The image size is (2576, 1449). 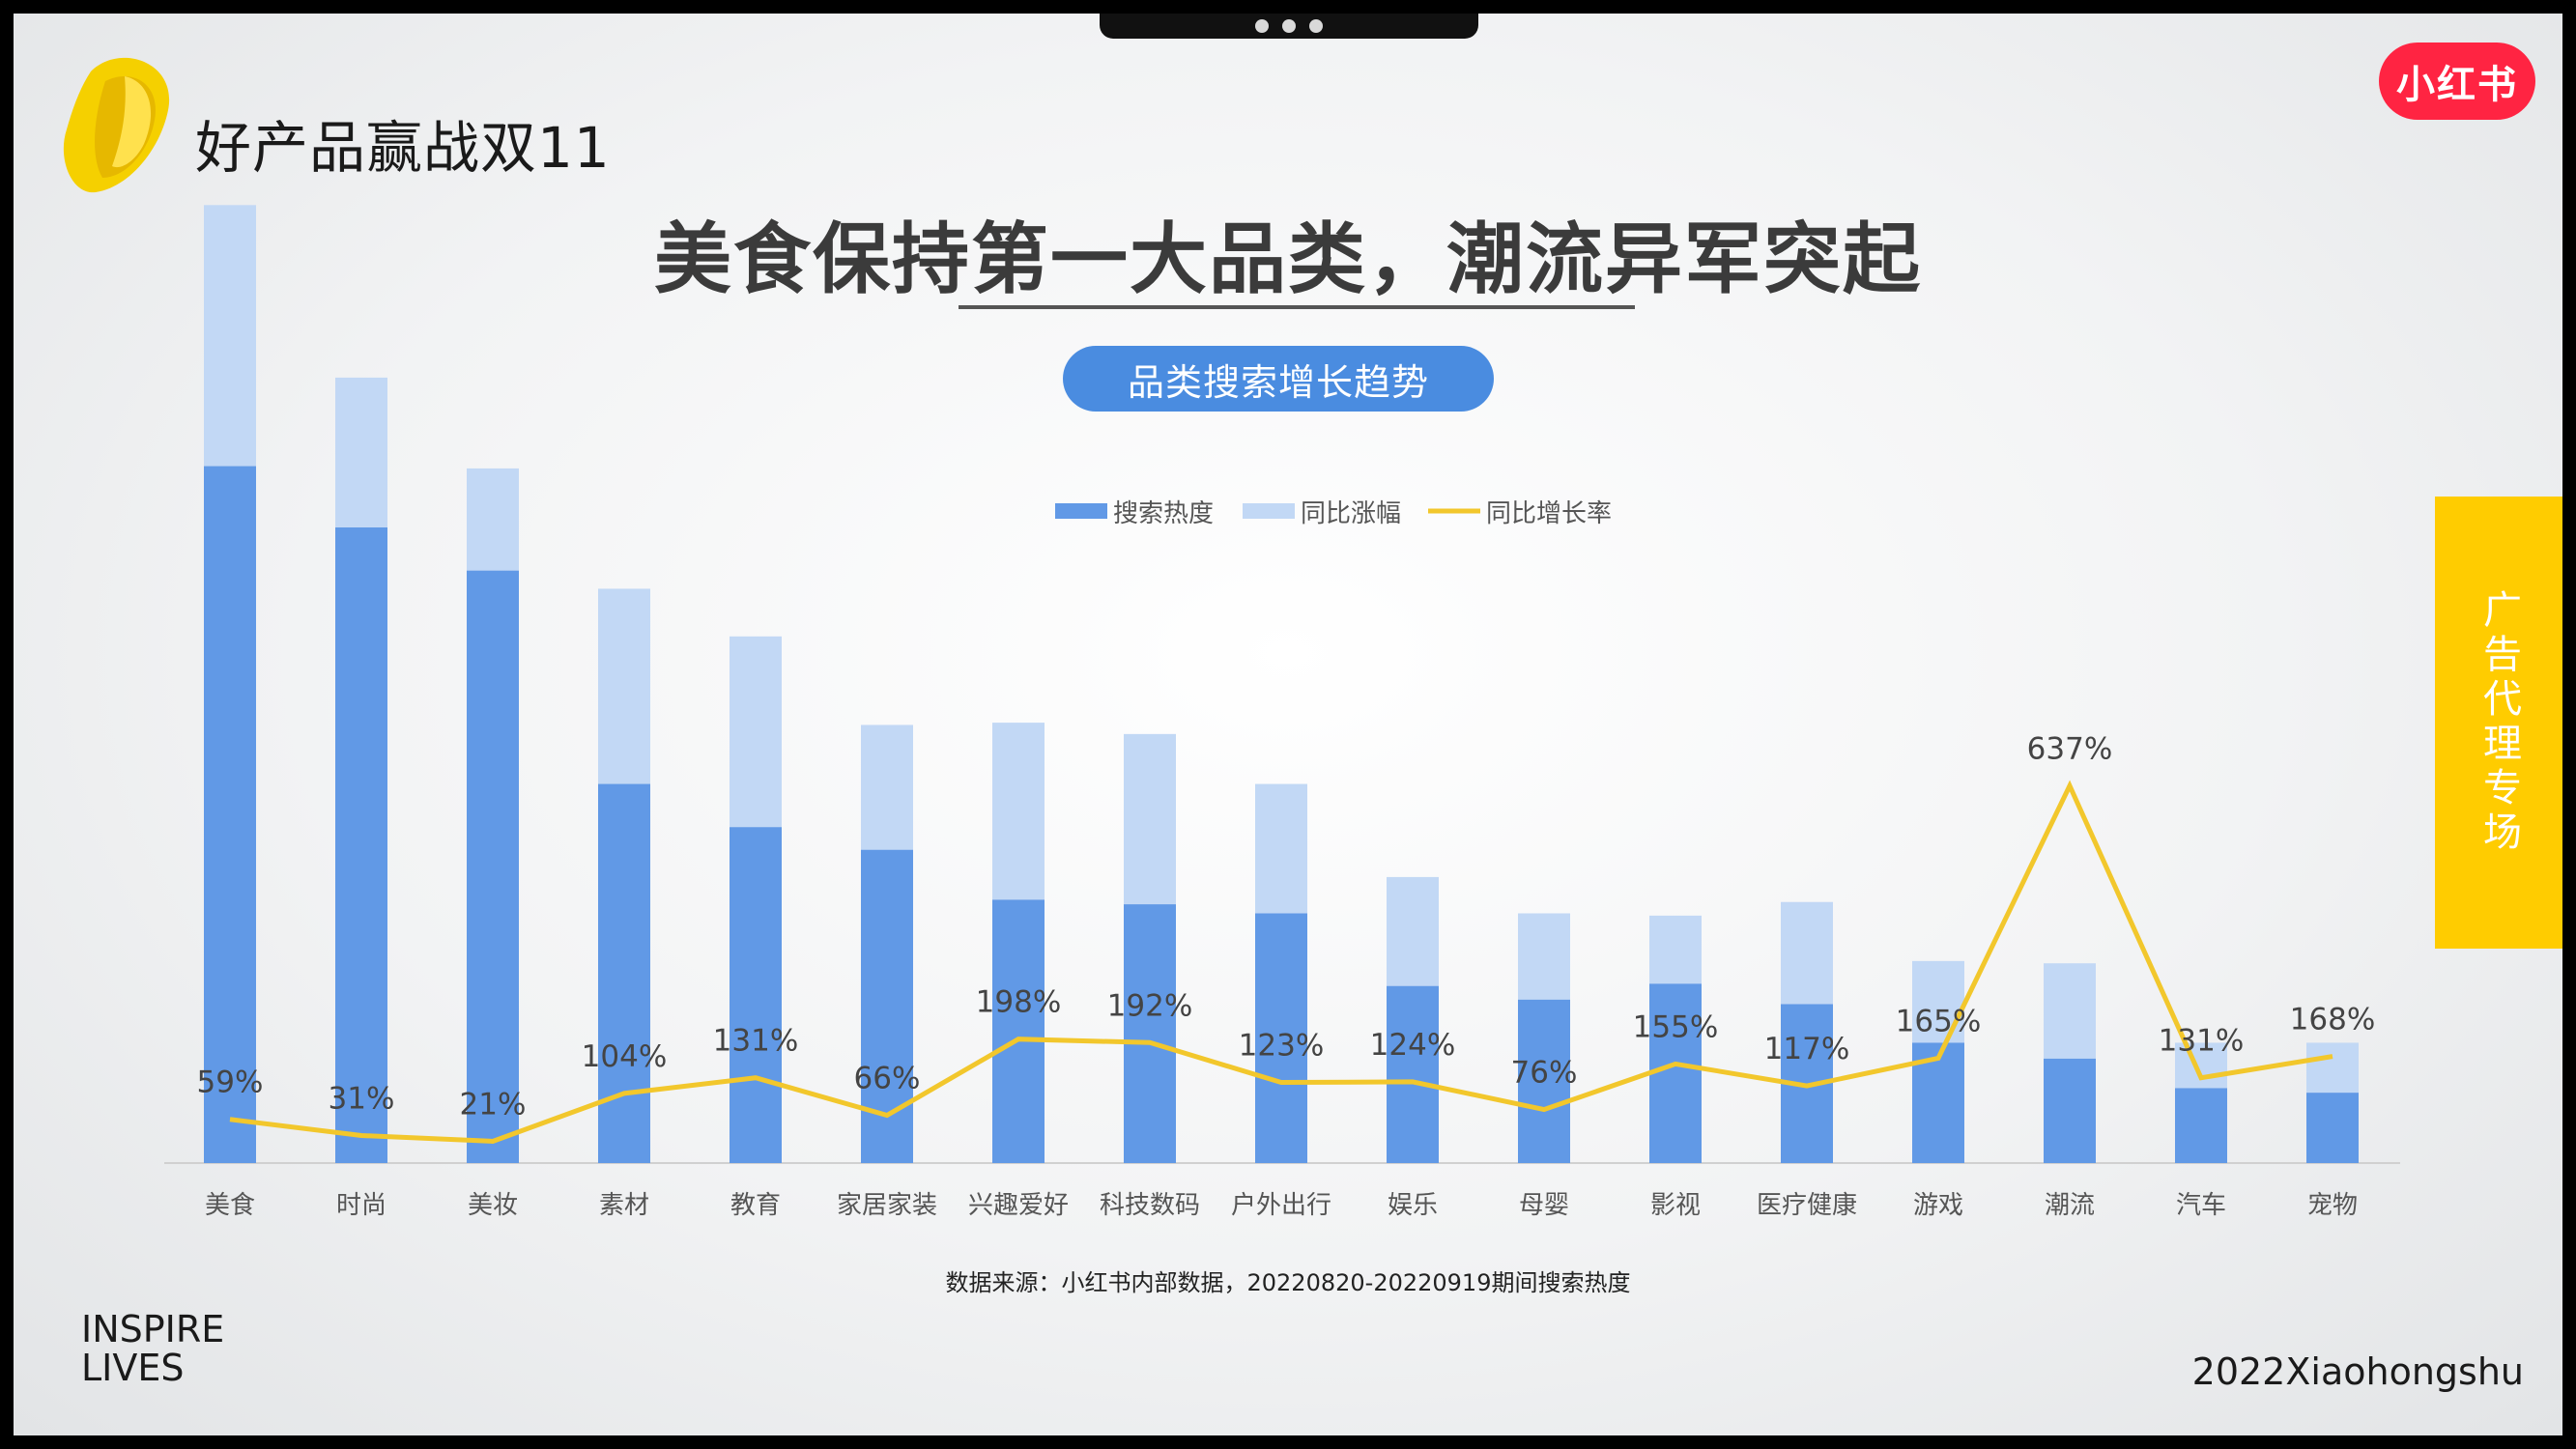 I want to click on data-label: 31%, so click(x=362, y=1098).